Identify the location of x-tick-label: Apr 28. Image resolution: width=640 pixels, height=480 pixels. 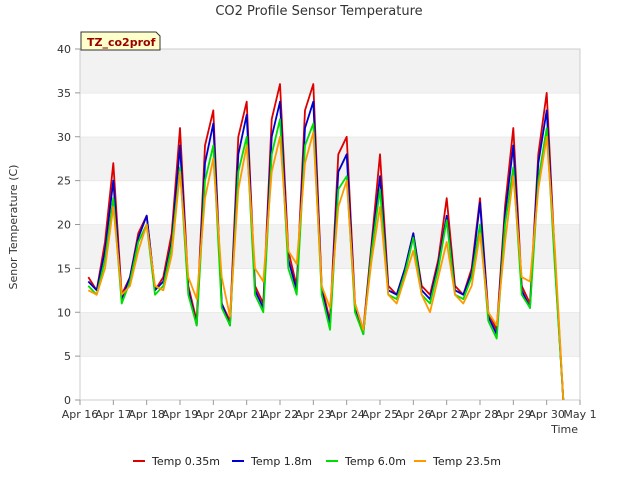
(480, 414).